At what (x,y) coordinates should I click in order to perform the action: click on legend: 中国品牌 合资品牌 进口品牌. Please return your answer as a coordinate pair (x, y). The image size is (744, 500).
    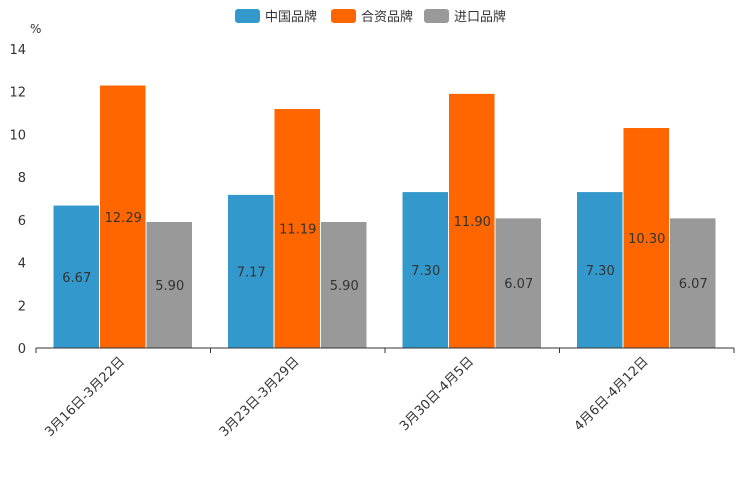
    Looking at the image, I should click on (370, 17).